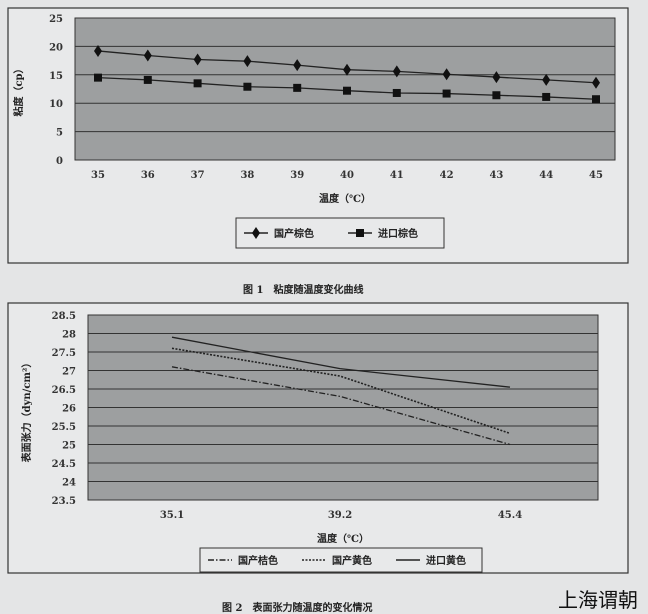 The width and height of the screenshot is (648, 614). Describe the element at coordinates (398, 233) in the screenshot. I see `legend-label: 进口棕色` at that location.